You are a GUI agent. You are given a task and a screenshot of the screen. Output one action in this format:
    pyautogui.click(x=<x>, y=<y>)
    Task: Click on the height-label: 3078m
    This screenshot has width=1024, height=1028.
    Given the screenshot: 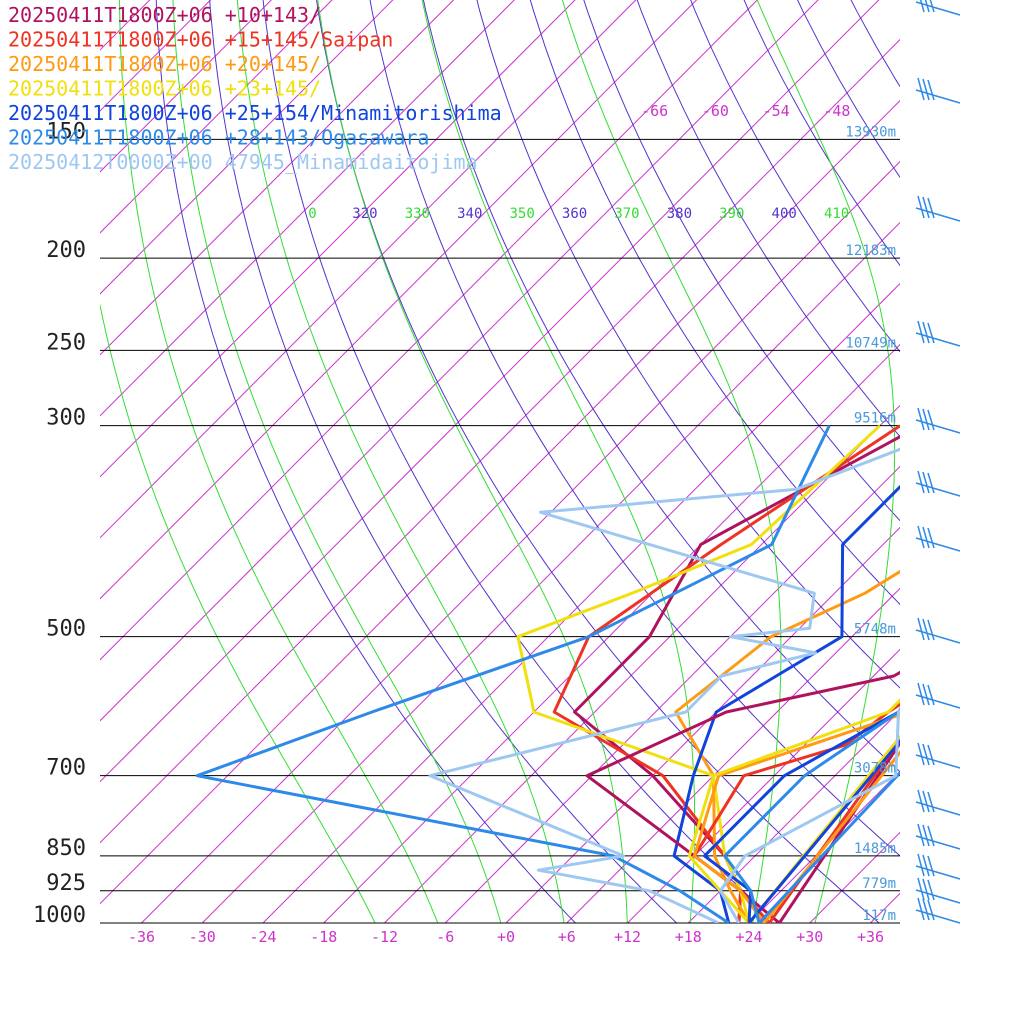 What is the action you would take?
    pyautogui.click(x=875, y=769)
    